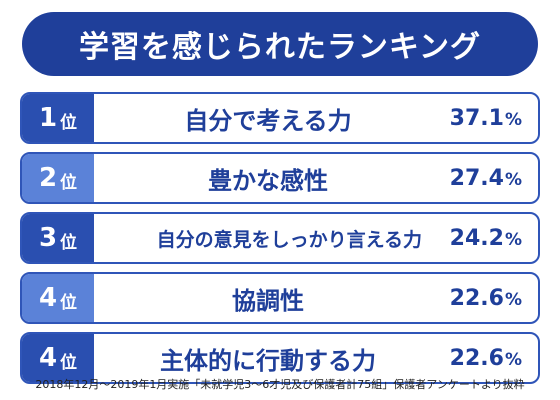 The height and width of the screenshot is (400, 560). Describe the element at coordinates (476, 238) in the screenshot. I see `percentage-value: 24.2` at that location.